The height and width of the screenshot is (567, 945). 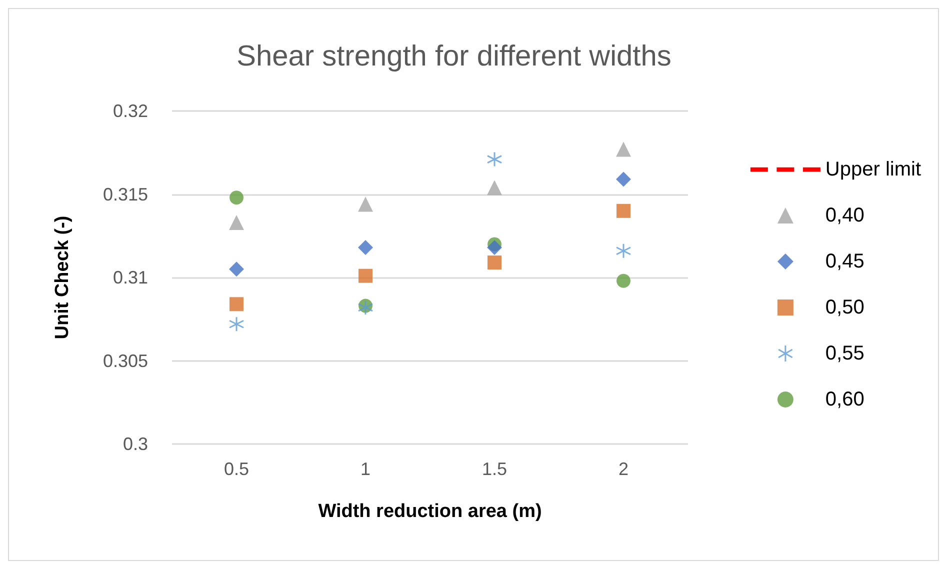 I want to click on x-axis-title: Width reduction area (m), so click(x=430, y=511).